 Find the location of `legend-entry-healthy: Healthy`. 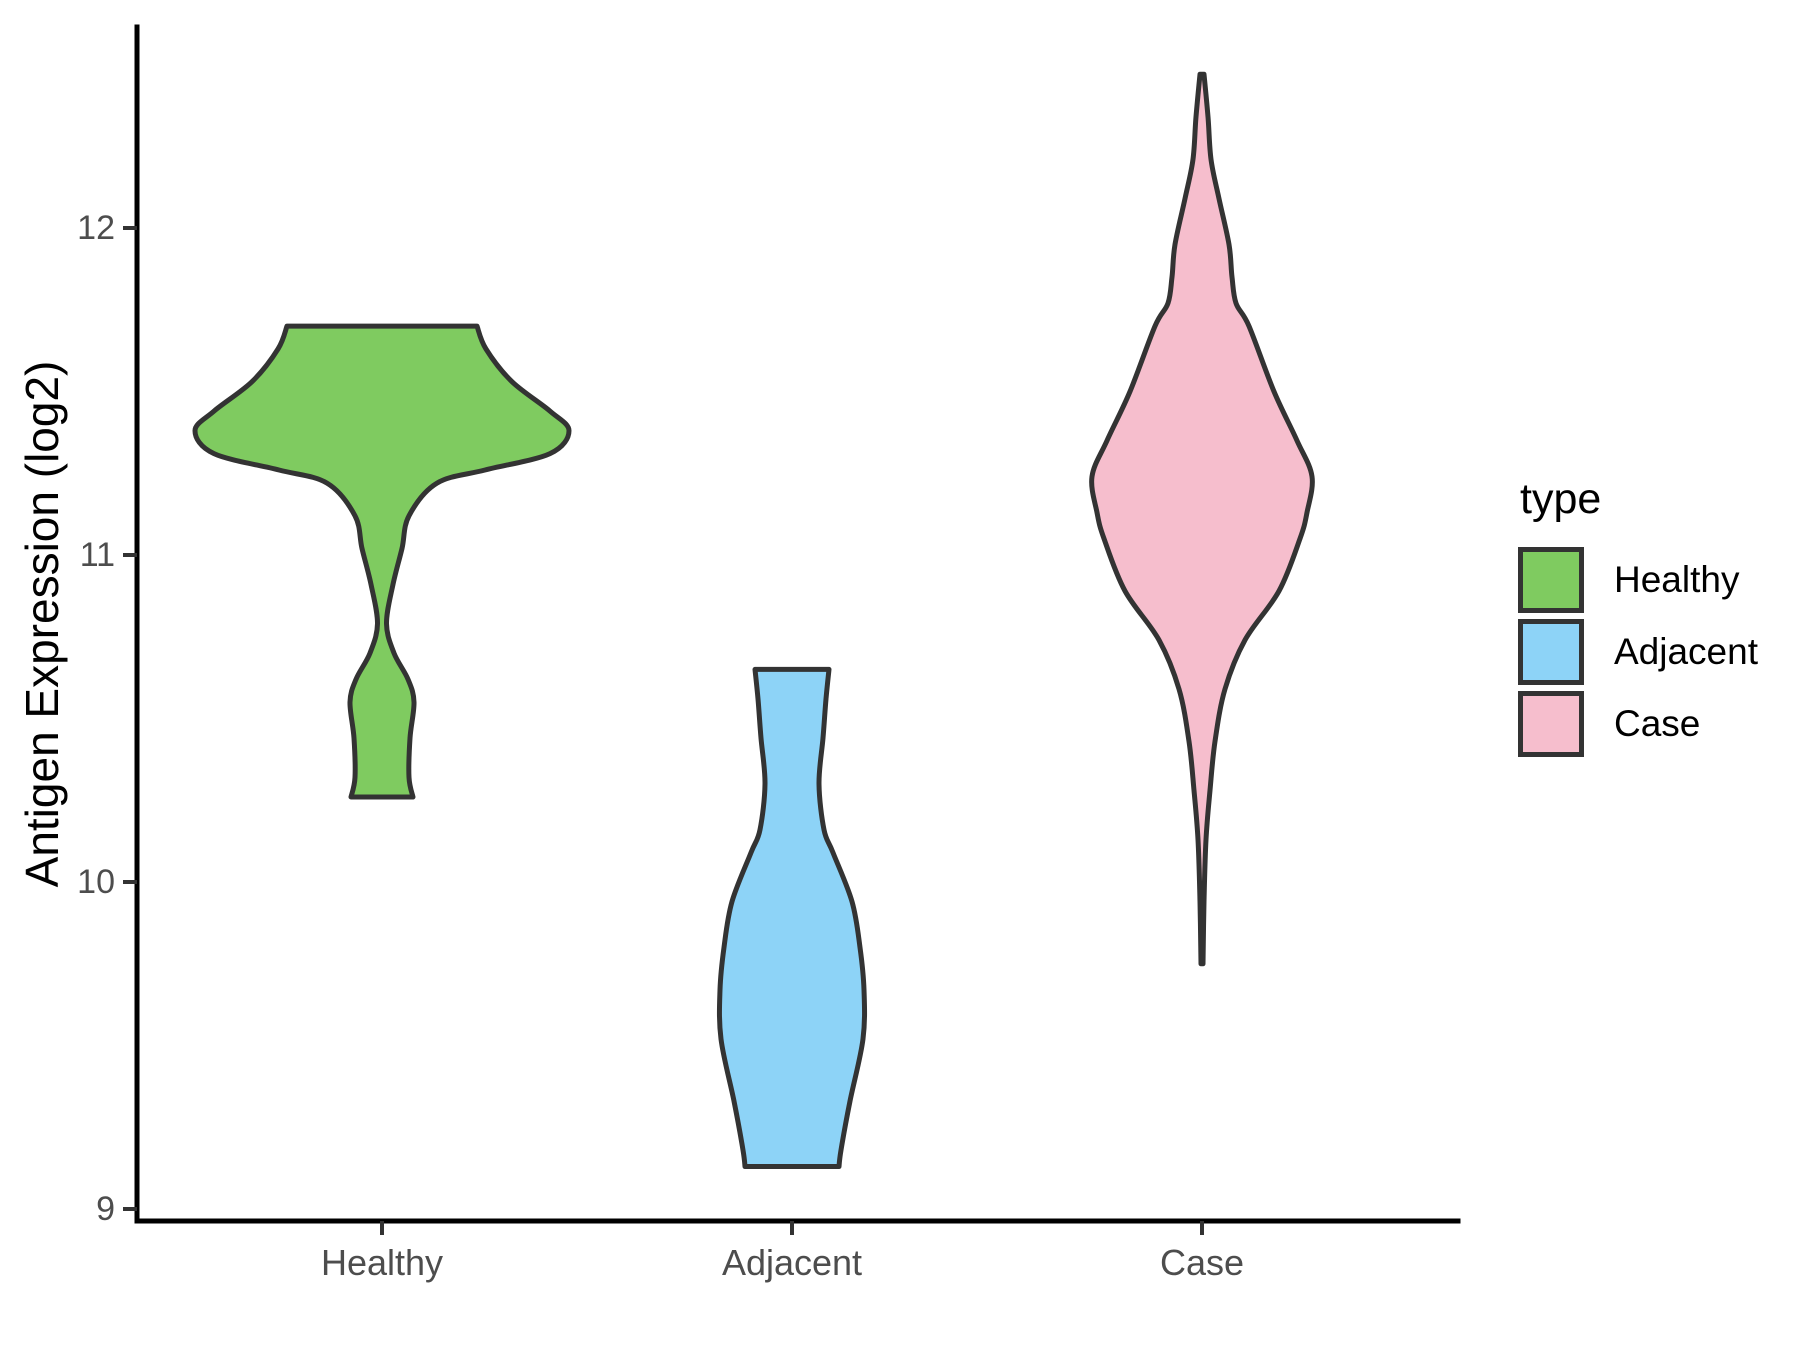

legend-entry-healthy: Healthy is located at coordinates (1638, 580).